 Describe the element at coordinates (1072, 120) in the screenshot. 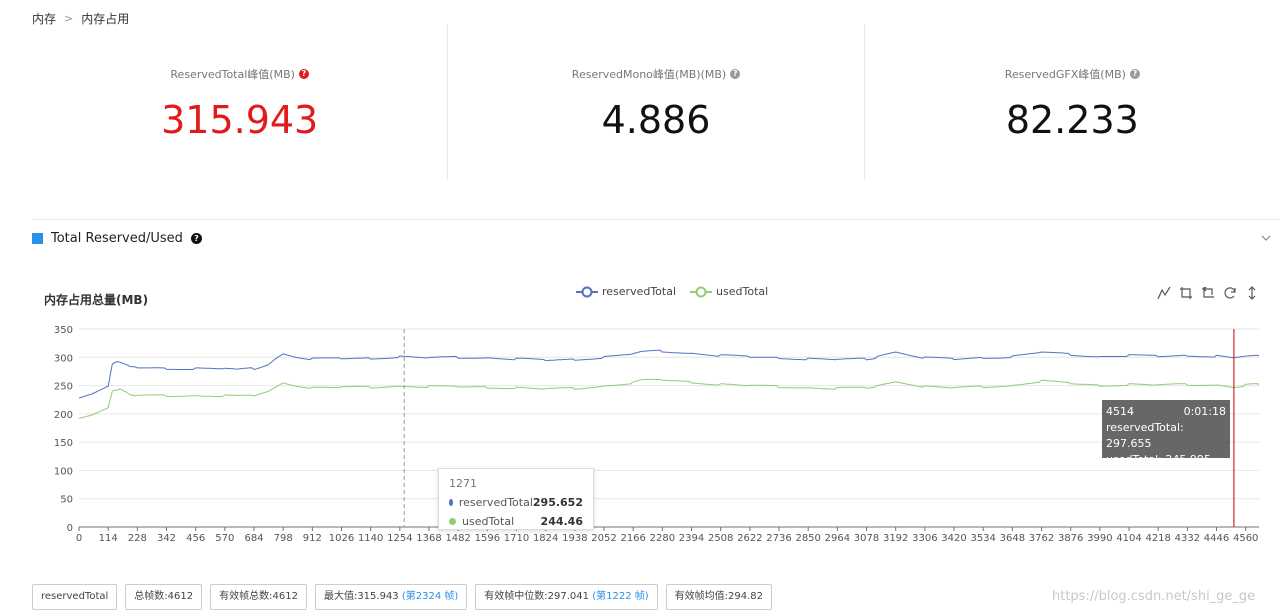

I see `stat-value: 82.233` at that location.